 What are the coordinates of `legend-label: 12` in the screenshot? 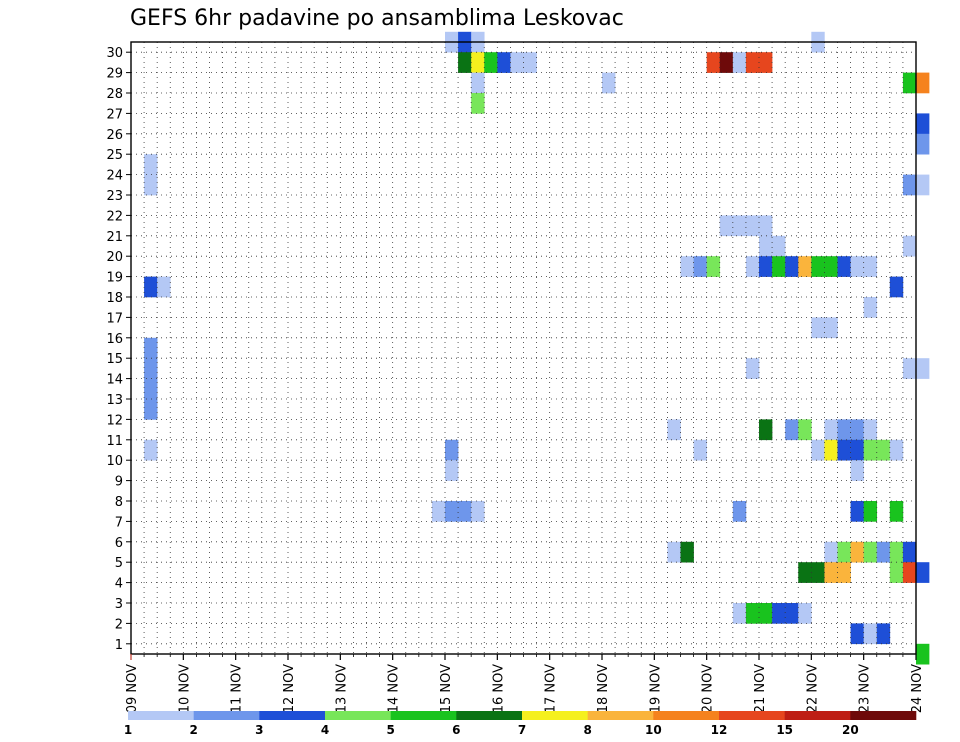 It's located at (719, 730).